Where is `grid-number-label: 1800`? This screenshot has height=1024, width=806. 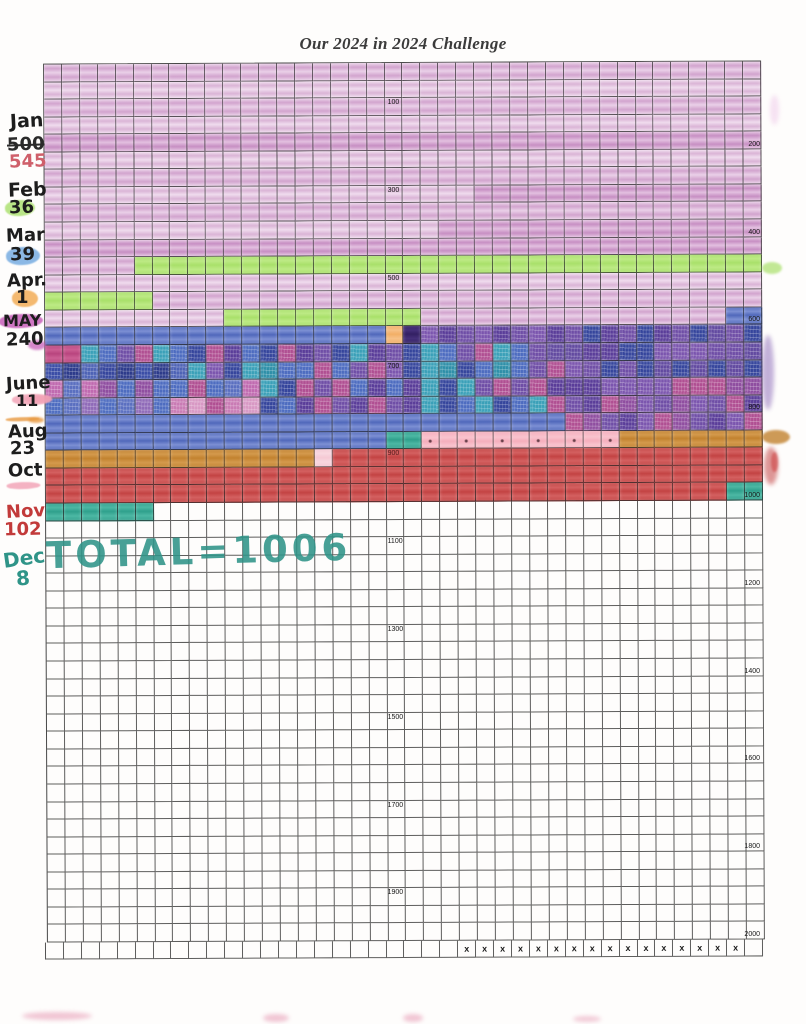 grid-number-label: 1800 is located at coordinates (752, 847).